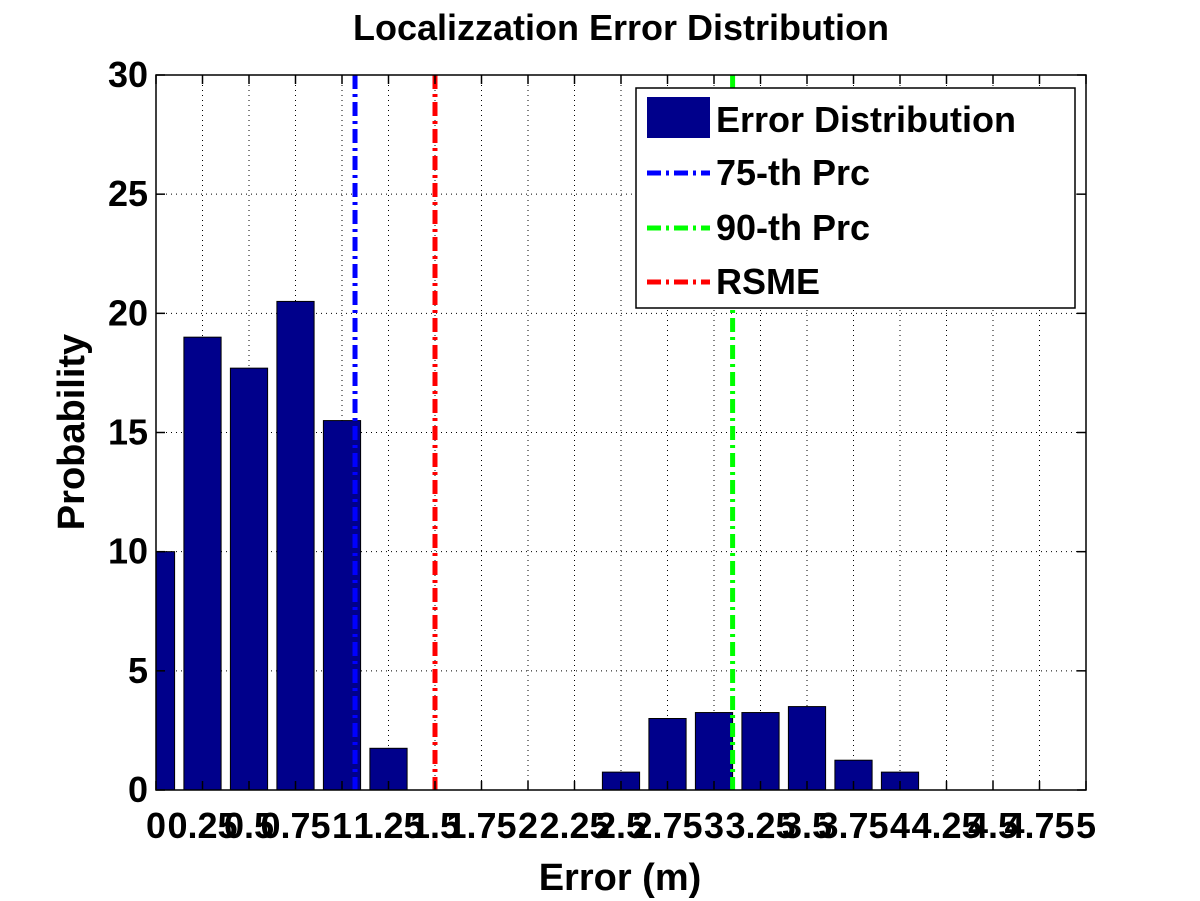 The image size is (1200, 901). Describe the element at coordinates (138, 670) in the screenshot. I see `y-tick-label: 5` at that location.